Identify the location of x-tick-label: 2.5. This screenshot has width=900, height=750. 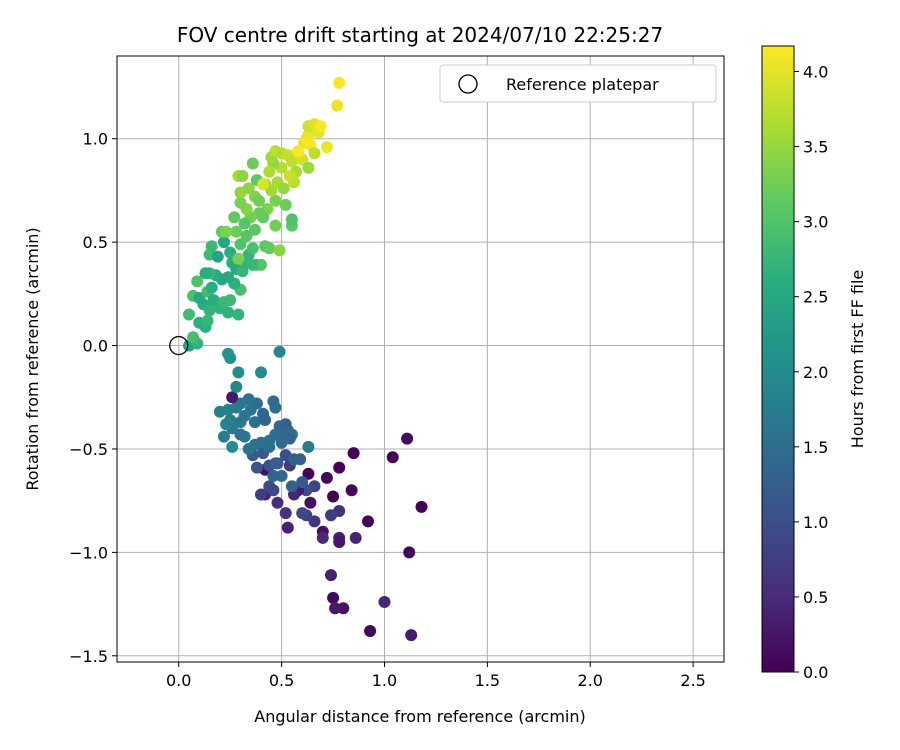
(692, 680).